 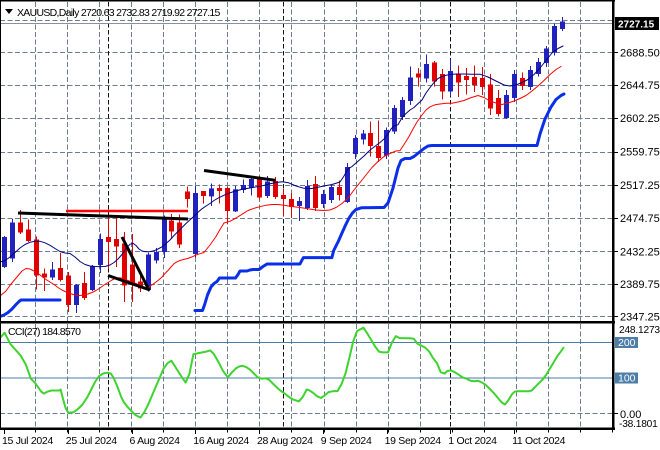 I want to click on svg-text: 28 Aug 2024, so click(x=285, y=441).